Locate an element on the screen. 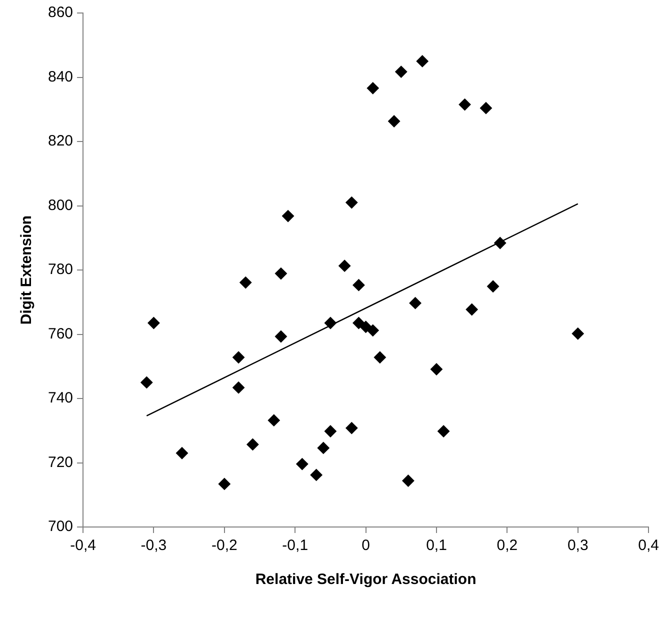 This screenshot has width=663, height=617. y-tick-label: 720 is located at coordinates (61, 462).